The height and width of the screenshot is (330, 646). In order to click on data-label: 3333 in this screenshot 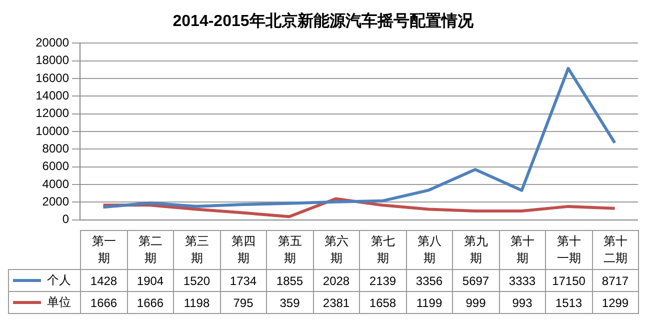, I will do `click(522, 281)`.